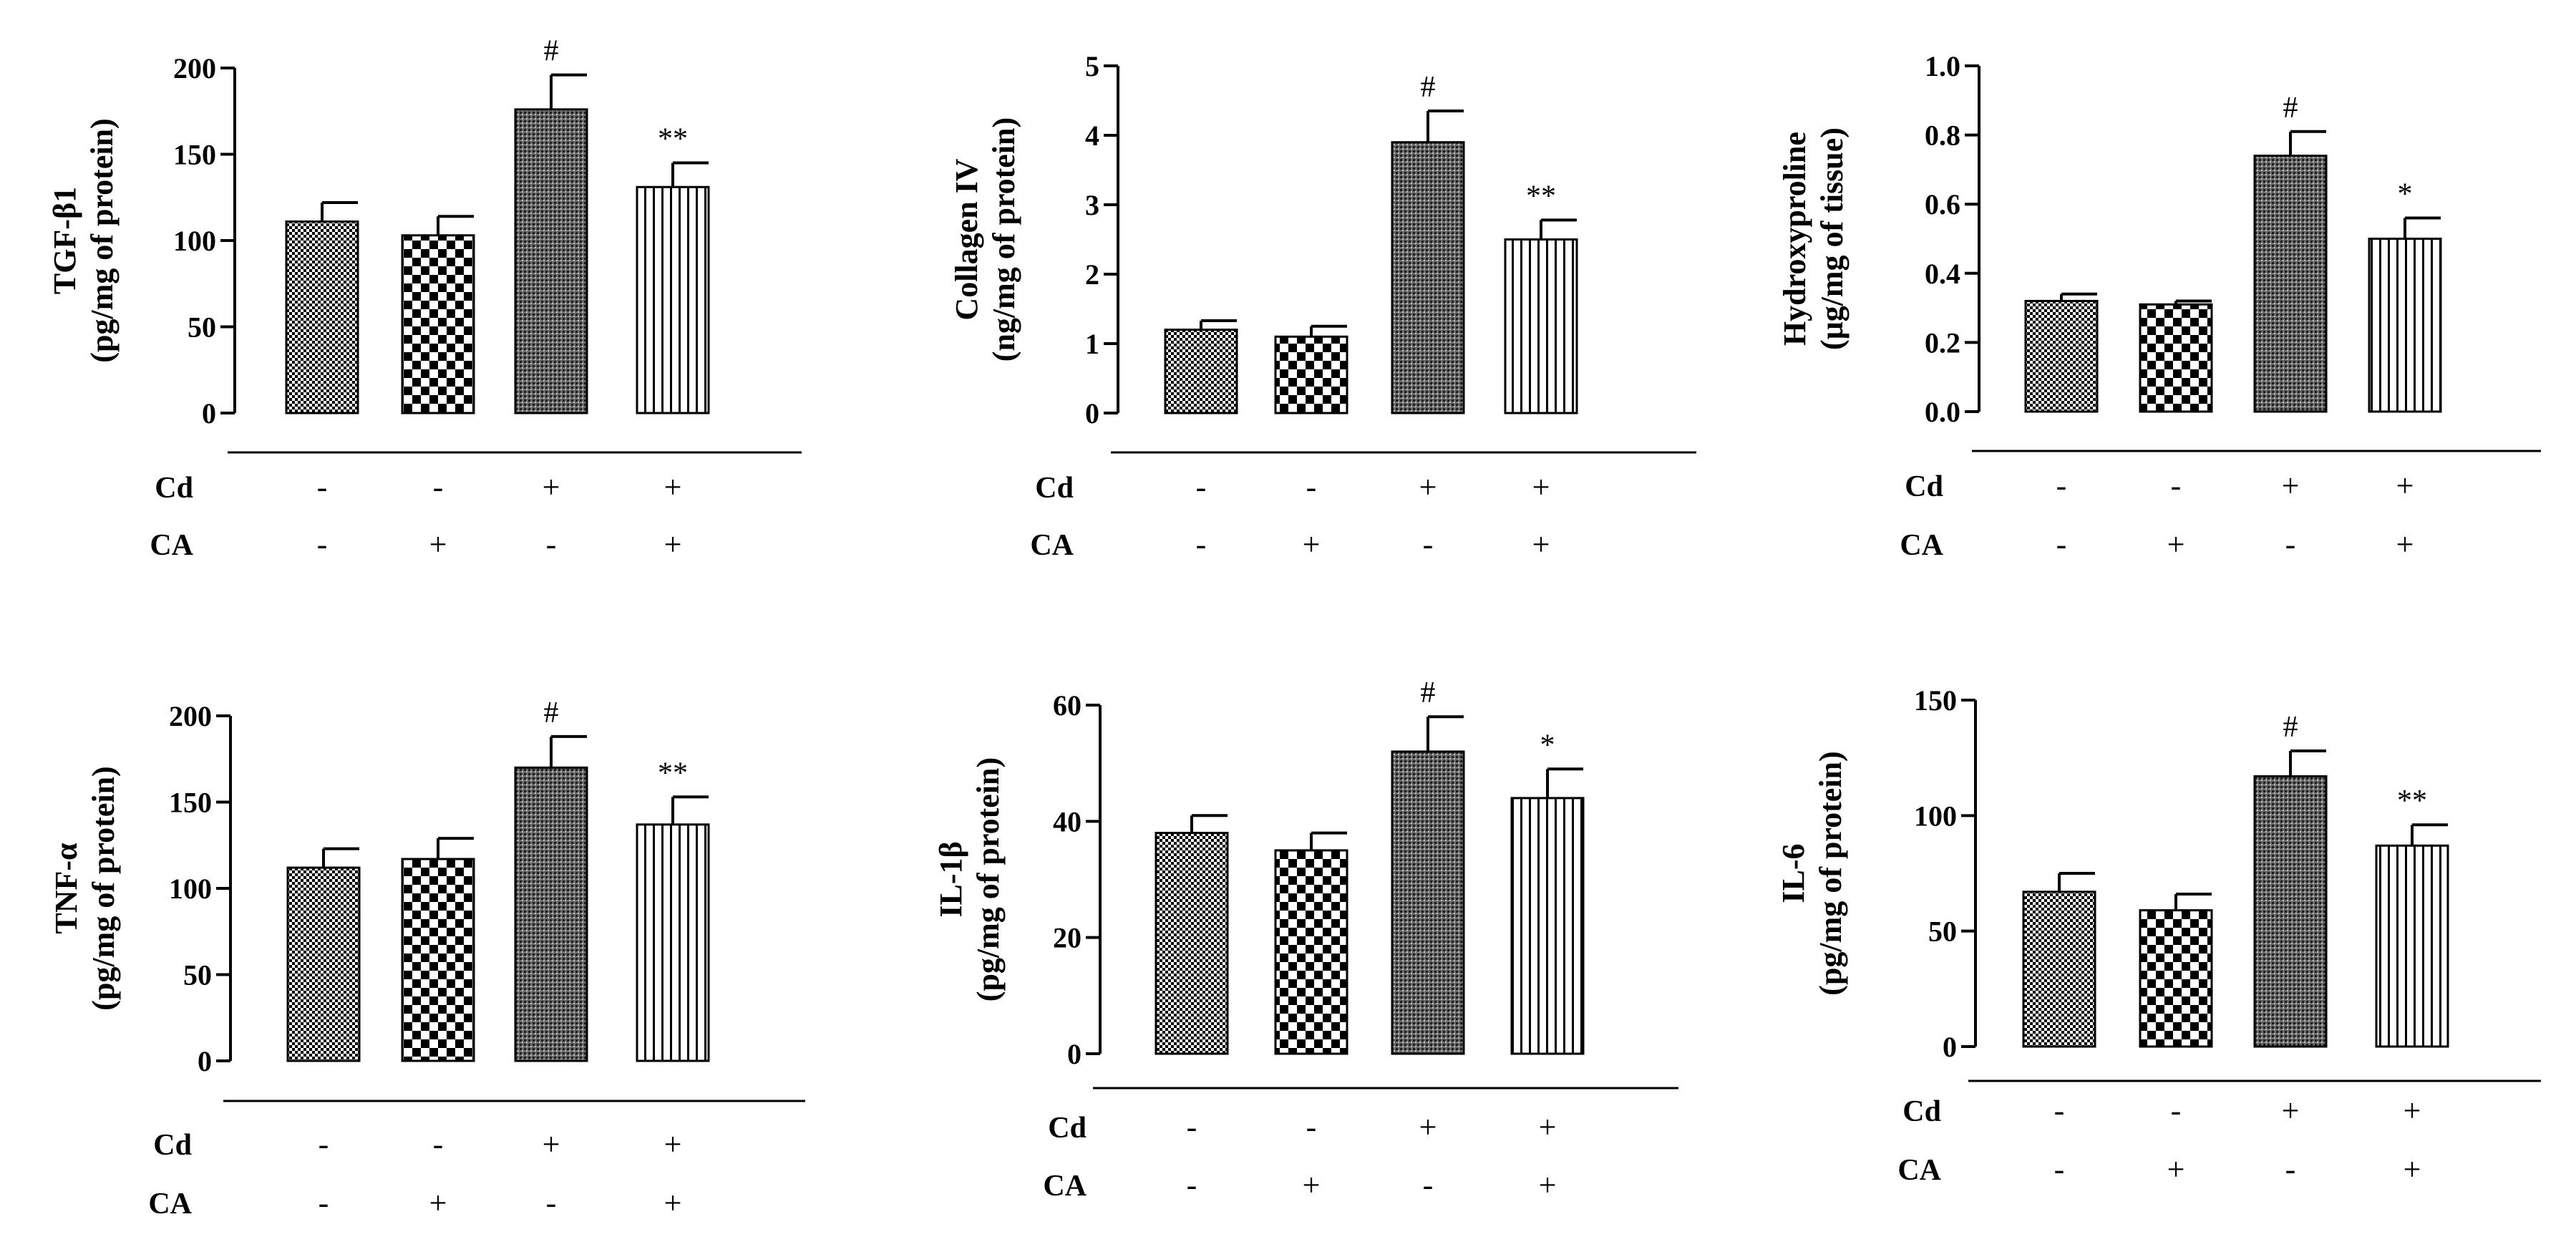  What do you see at coordinates (1067, 821) in the screenshot?
I see `y-tick-label: 40` at bounding box center [1067, 821].